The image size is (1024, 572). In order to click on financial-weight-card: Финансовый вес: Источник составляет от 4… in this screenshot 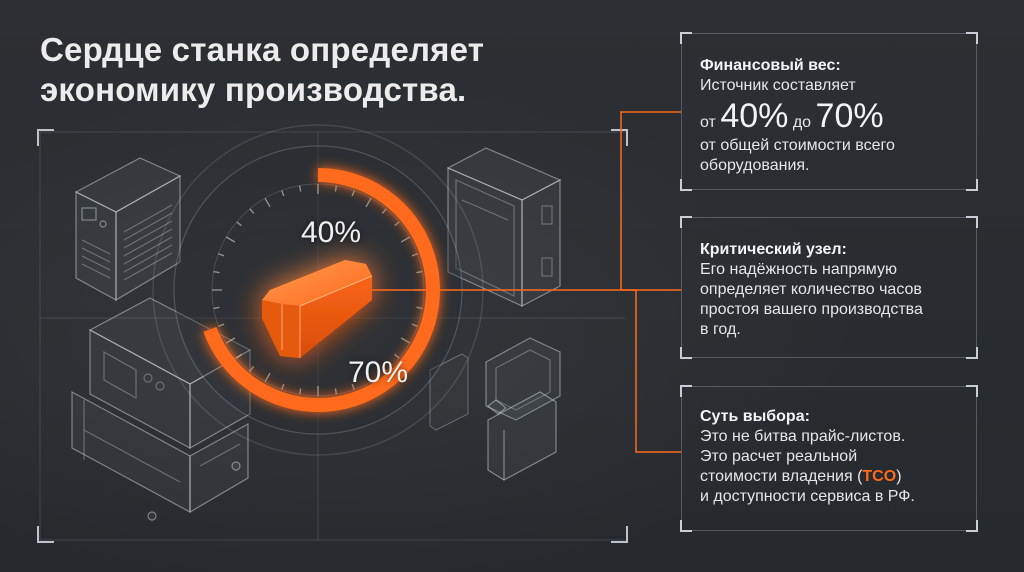, I will do `click(829, 111)`.